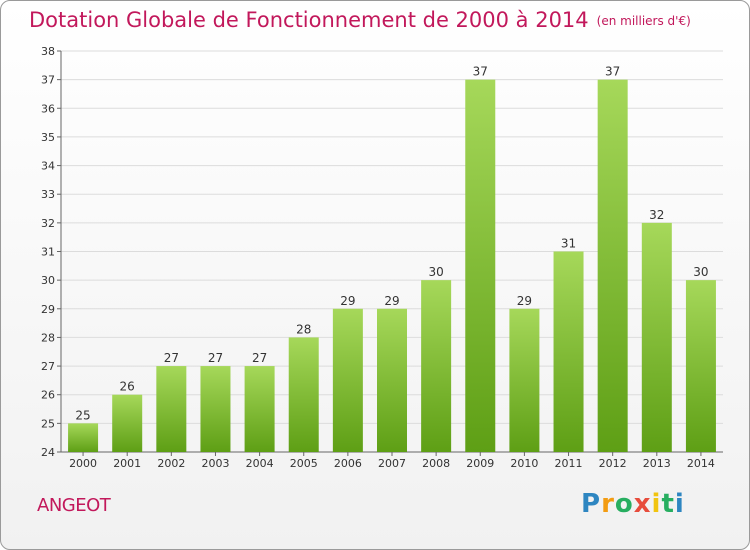 Image resolution: width=750 pixels, height=550 pixels. I want to click on y-tick-label: 31, so click(48, 252).